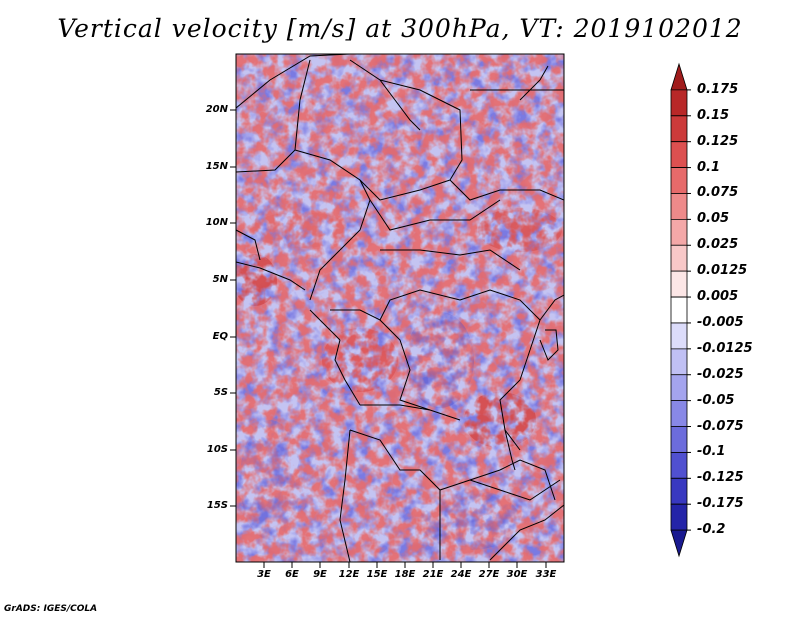  I want to click on x-tick-label: 24E, so click(461, 574).